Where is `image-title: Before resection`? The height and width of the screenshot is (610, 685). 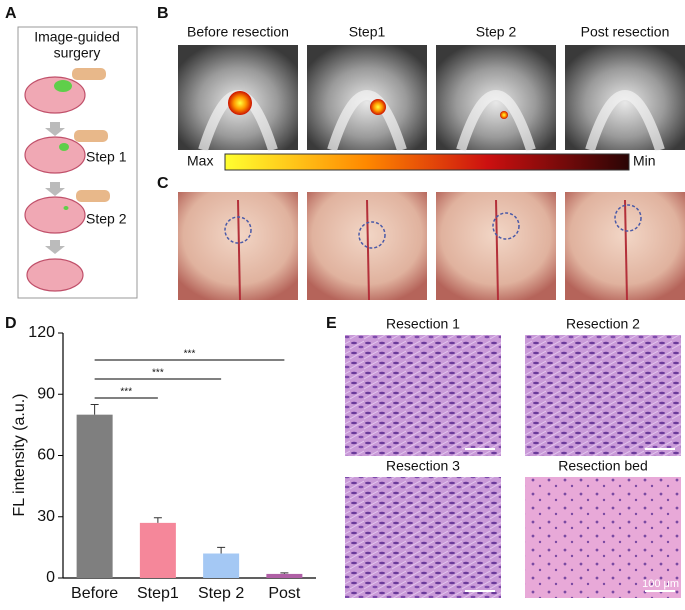
image-title: Before resection is located at coordinates (238, 32).